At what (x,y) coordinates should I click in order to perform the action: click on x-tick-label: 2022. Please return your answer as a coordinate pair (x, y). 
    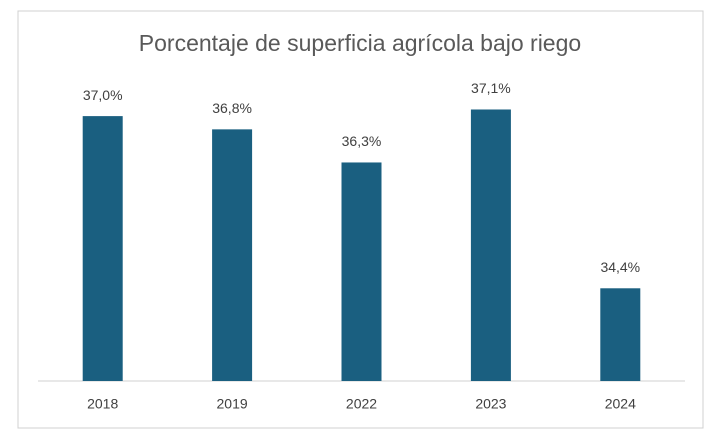
    Looking at the image, I should click on (361, 404).